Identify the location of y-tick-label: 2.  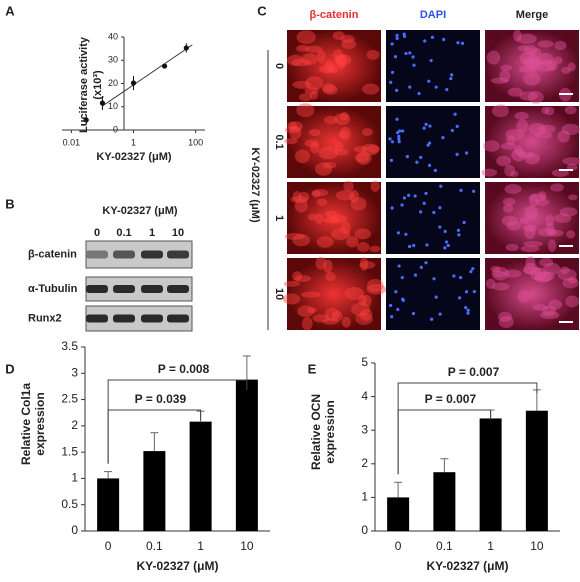
(364, 463).